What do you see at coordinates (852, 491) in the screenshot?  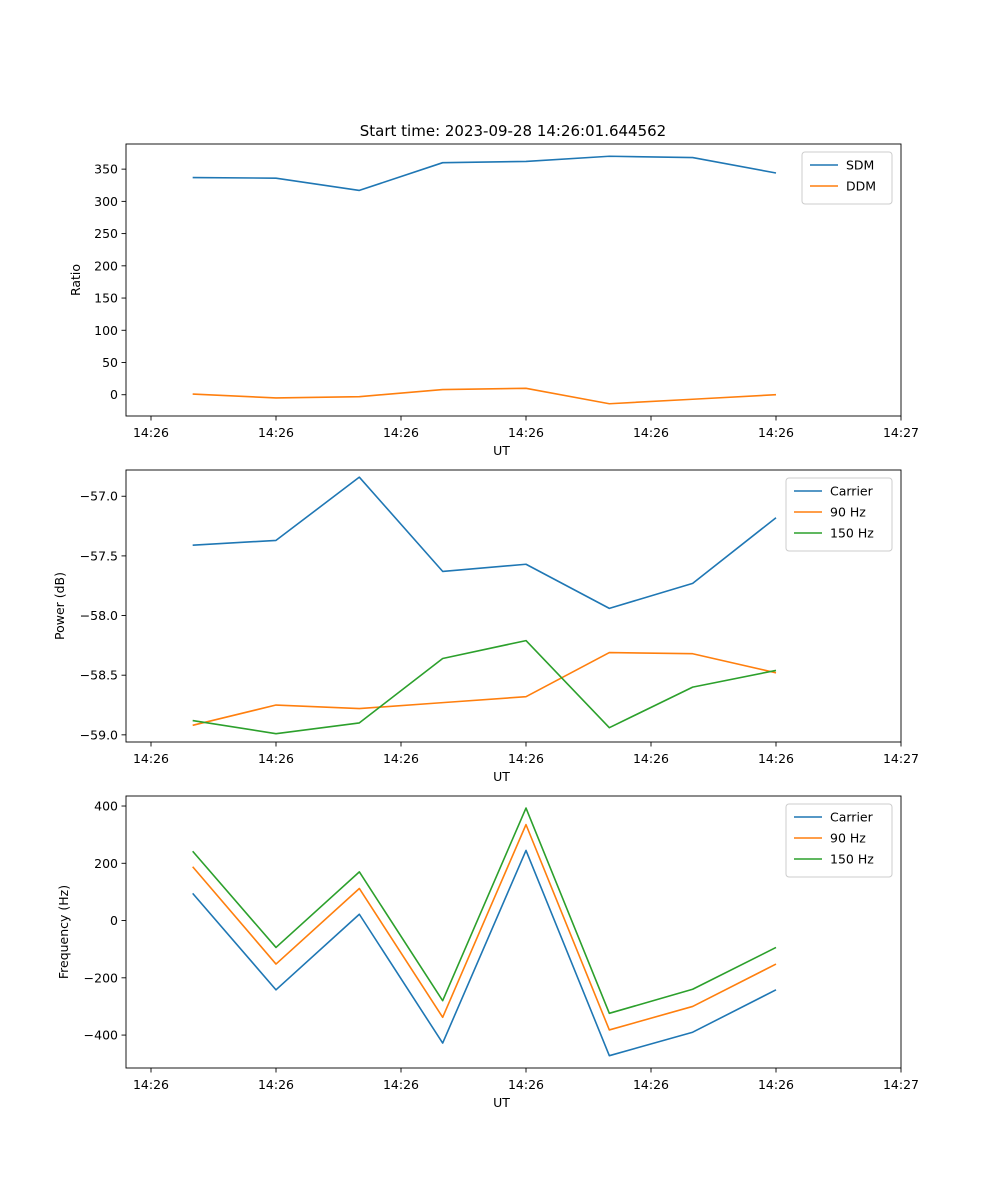 I see `legend-label-carrier-2: Carrier` at bounding box center [852, 491].